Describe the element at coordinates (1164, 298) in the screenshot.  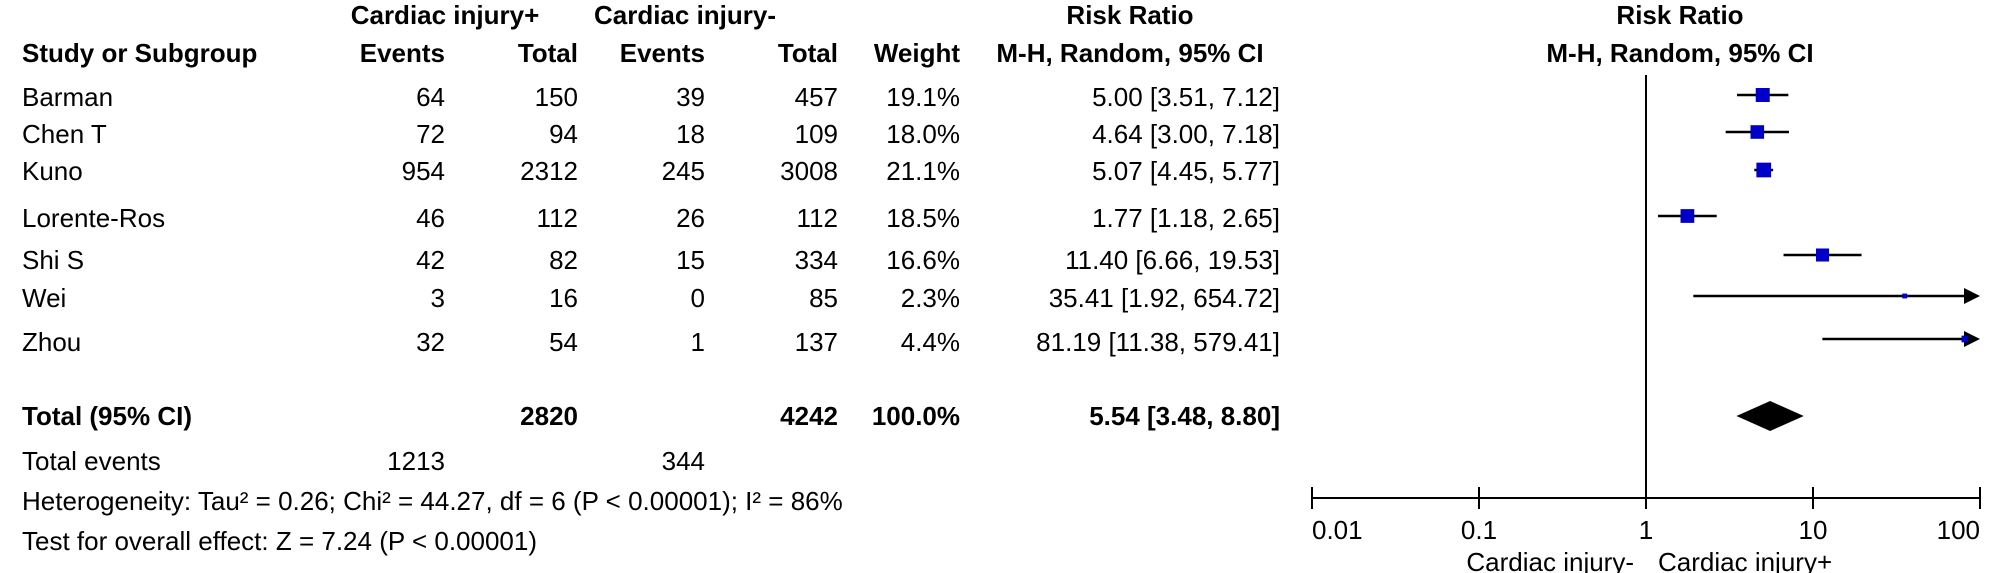
I see `ci-value: 35.41 [1.92, 654.72]` at that location.